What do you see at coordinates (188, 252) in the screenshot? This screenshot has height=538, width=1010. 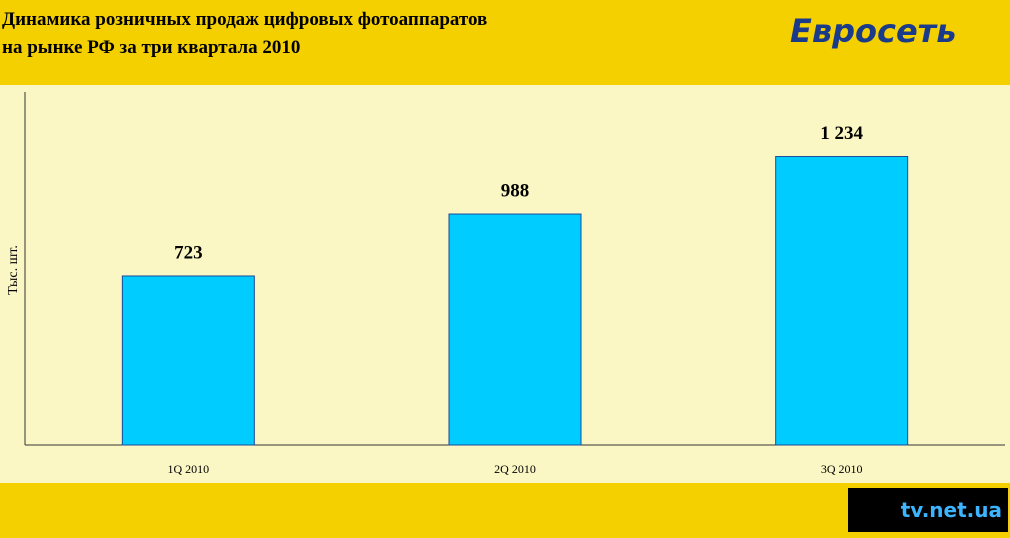 I see `value-label: 723` at bounding box center [188, 252].